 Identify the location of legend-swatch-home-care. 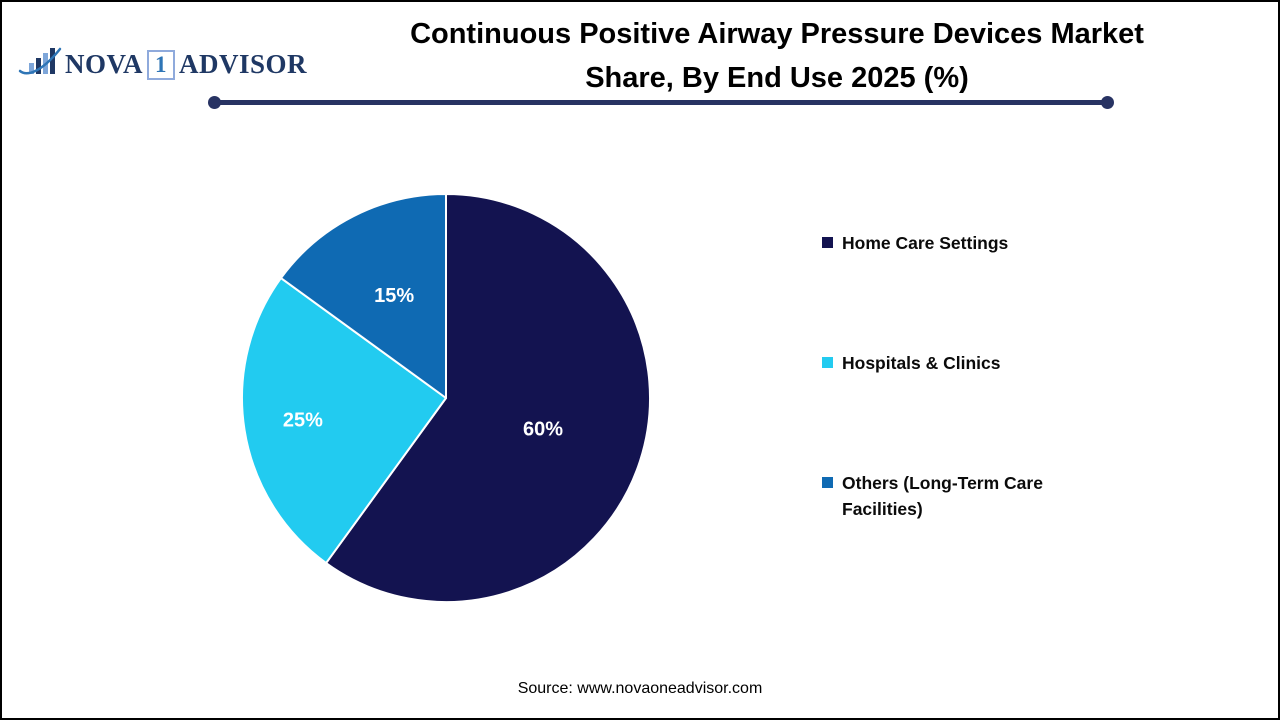
(827, 242).